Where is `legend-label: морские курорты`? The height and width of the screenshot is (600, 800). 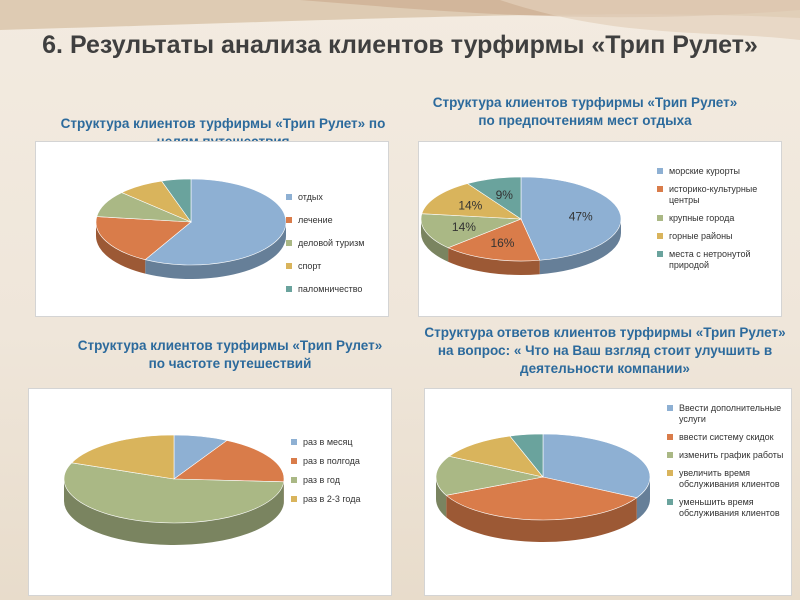
legend-label: морские курорты is located at coordinates (705, 171).